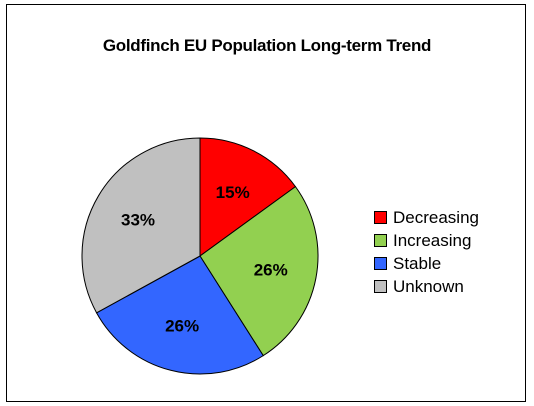 Image resolution: width=534 pixels, height=406 pixels. I want to click on legend-item-stable: Stable, so click(426, 263).